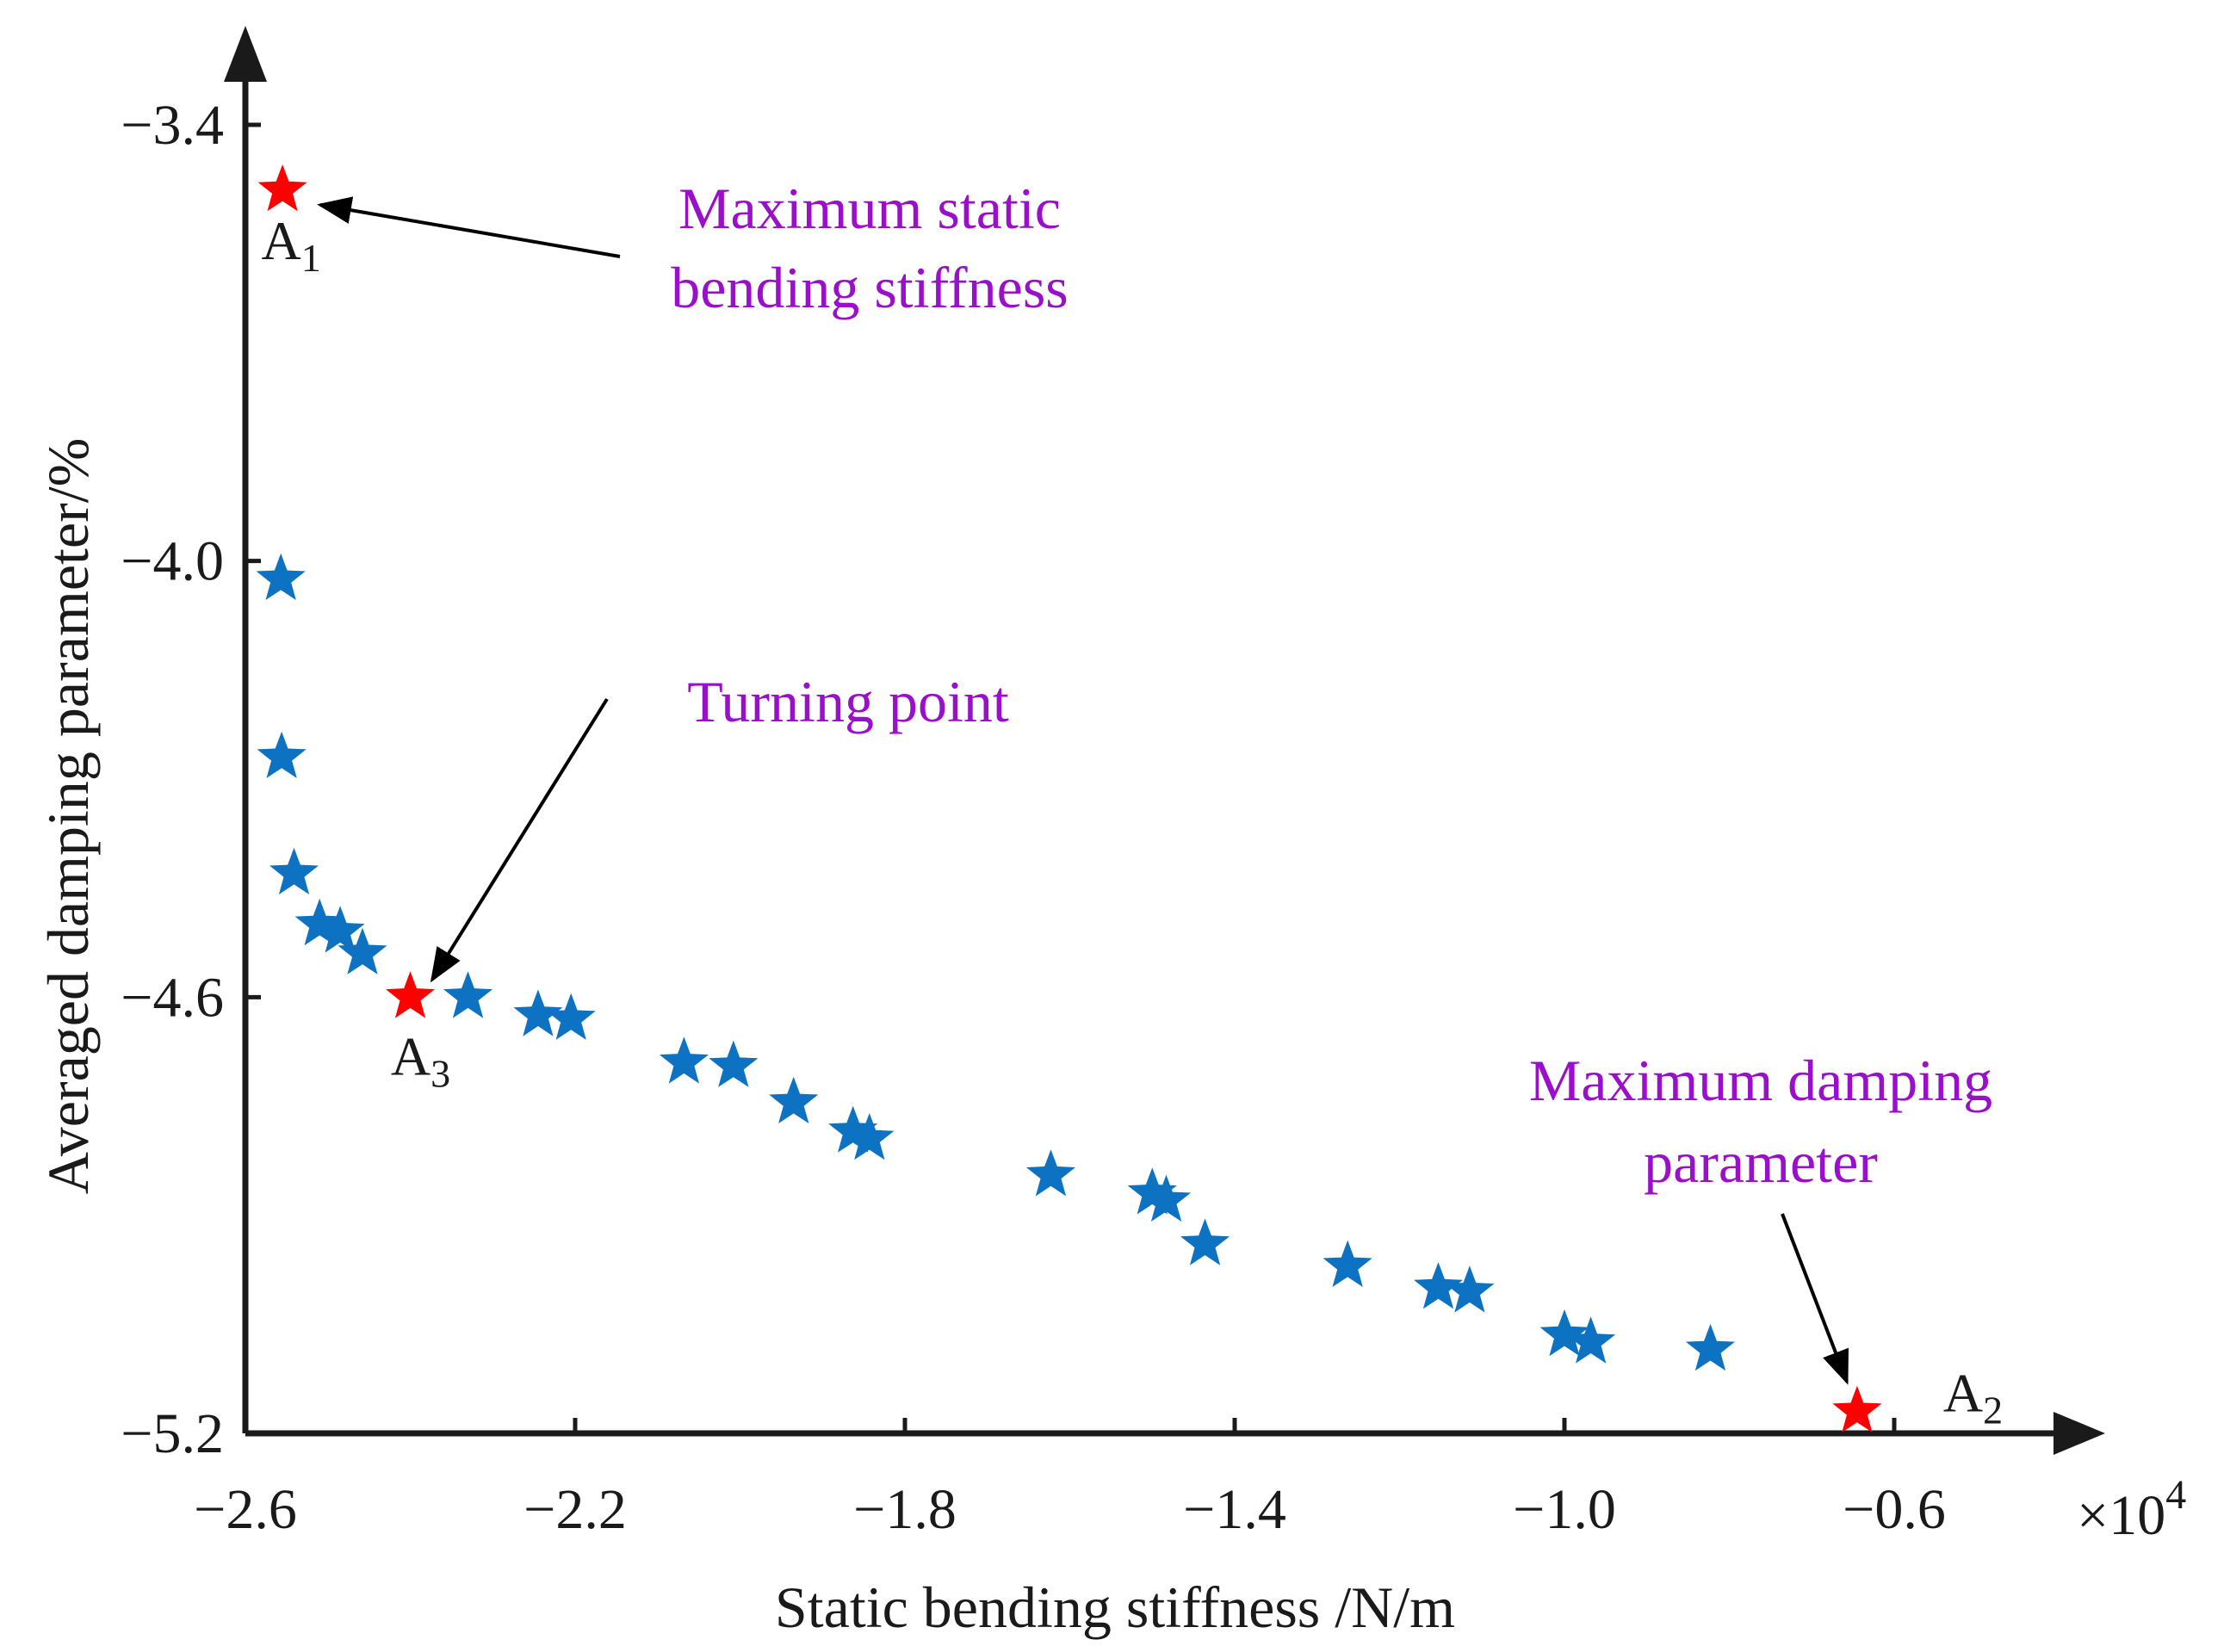  I want to click on annotation-text: Maximum damping, so click(1760, 1081).